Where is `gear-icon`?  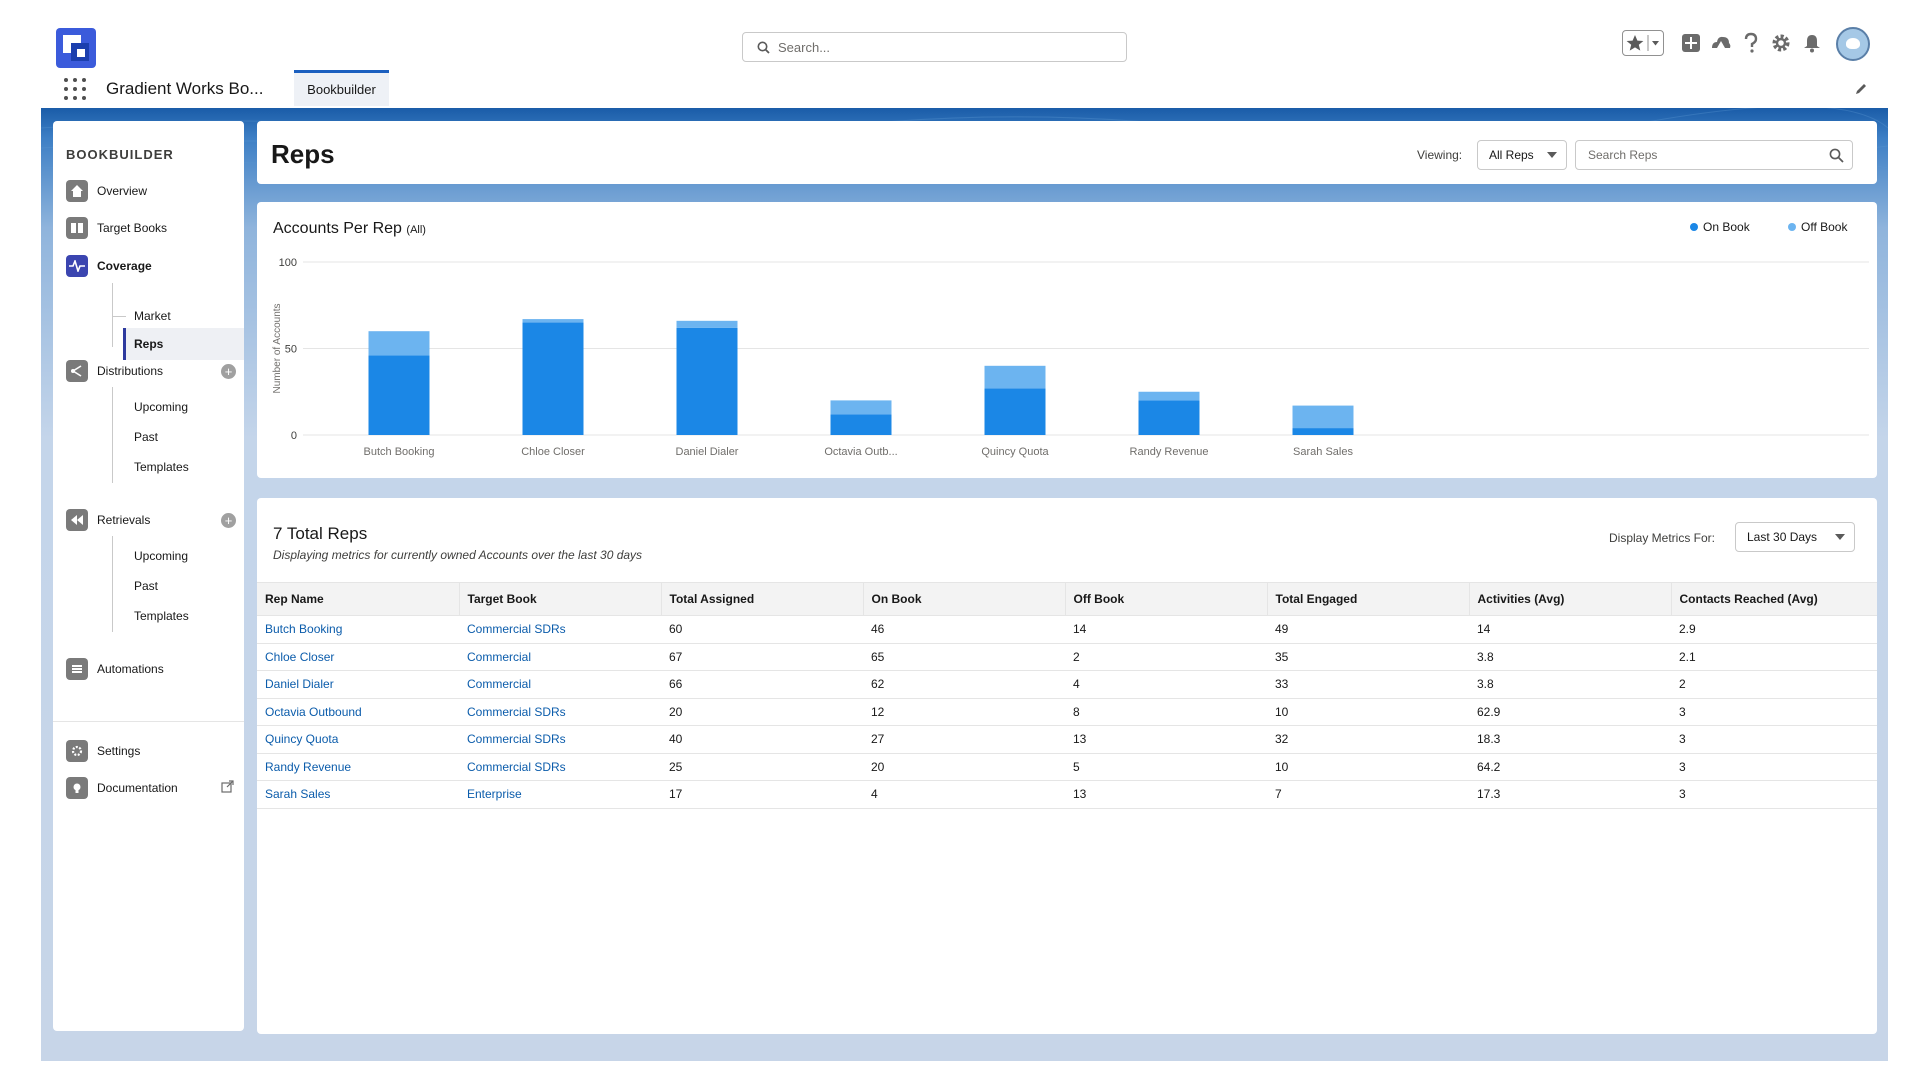
gear-icon is located at coordinates (1781, 43).